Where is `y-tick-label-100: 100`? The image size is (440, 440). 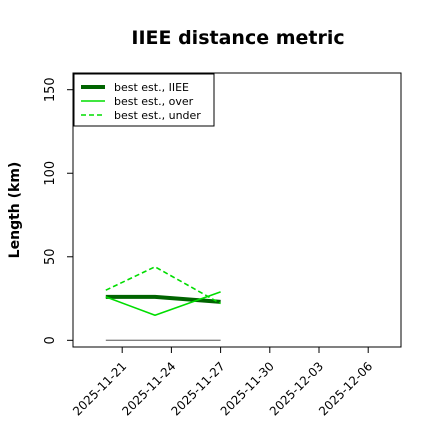 y-tick-label-100: 100 is located at coordinates (50, 173).